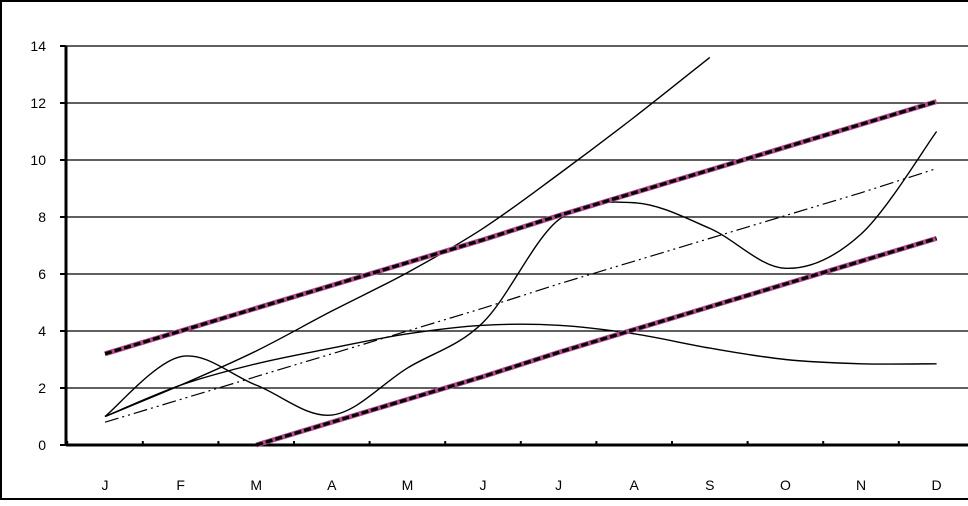 The width and height of the screenshot is (968, 506). Describe the element at coordinates (38, 46) in the screenshot. I see `y-tick-label: 14` at that location.